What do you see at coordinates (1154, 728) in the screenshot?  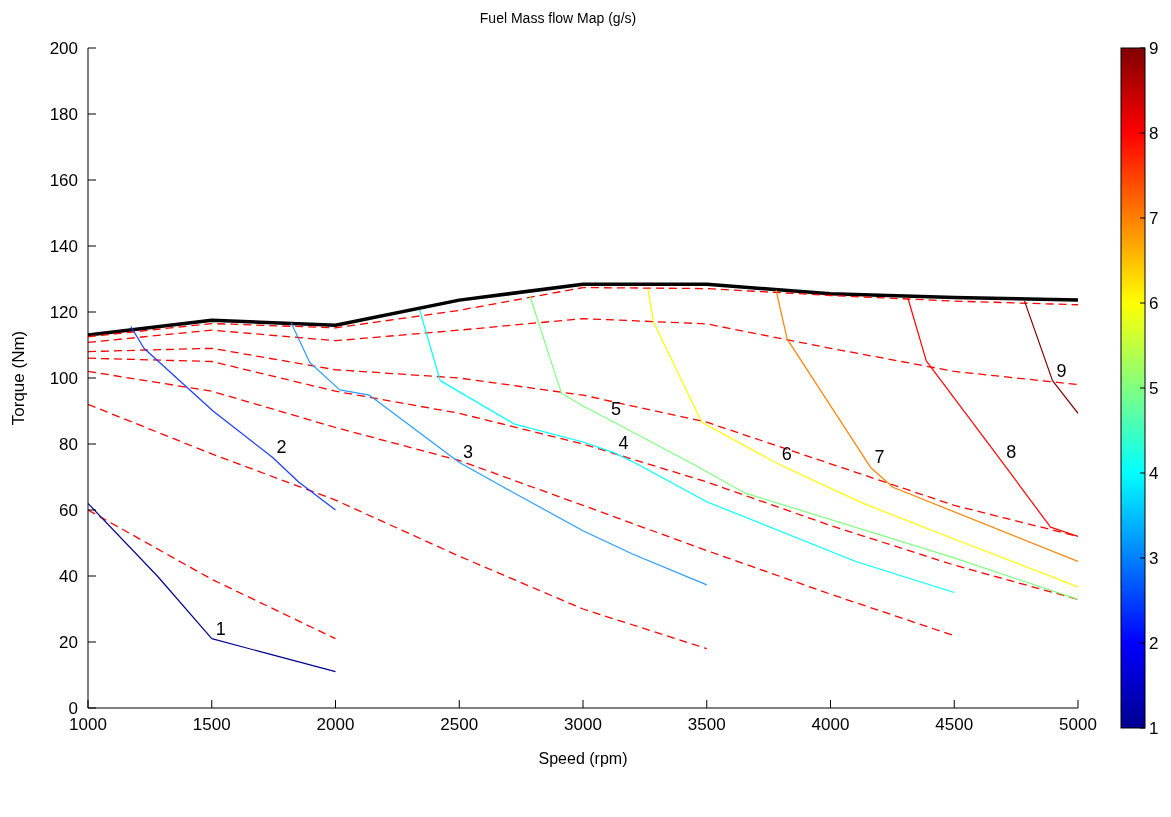 I see `color-bar-label: 1` at bounding box center [1154, 728].